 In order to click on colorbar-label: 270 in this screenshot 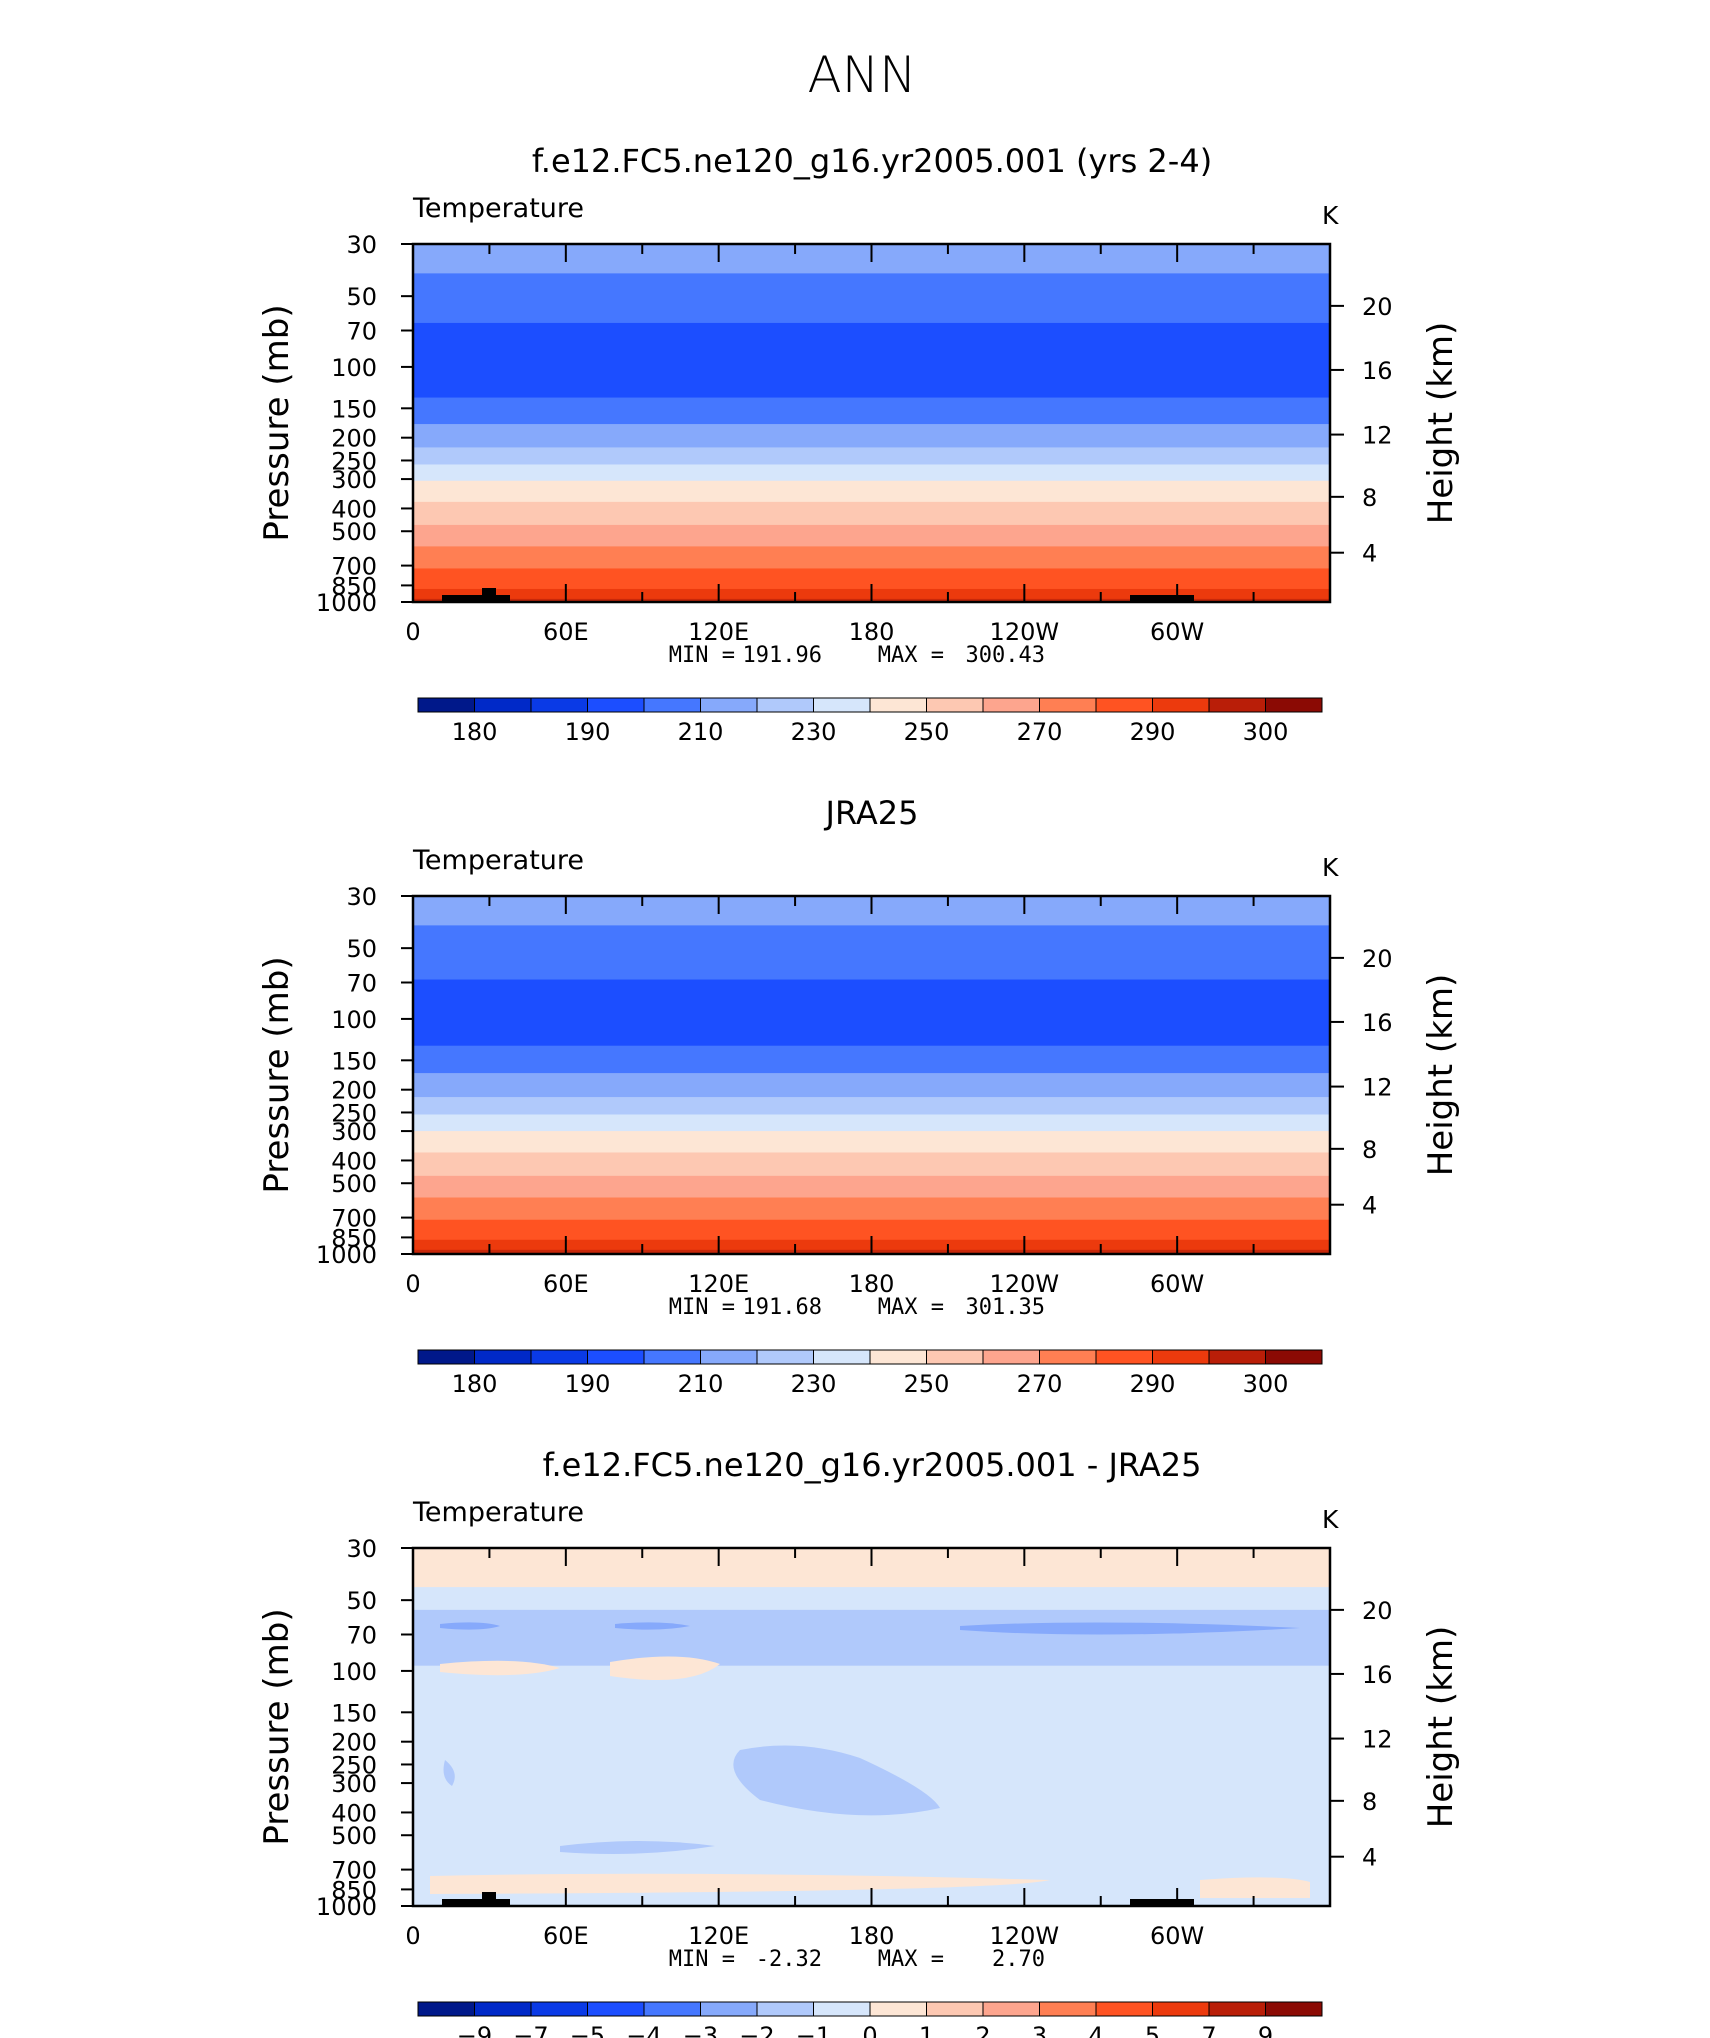, I will do `click(1040, 732)`.